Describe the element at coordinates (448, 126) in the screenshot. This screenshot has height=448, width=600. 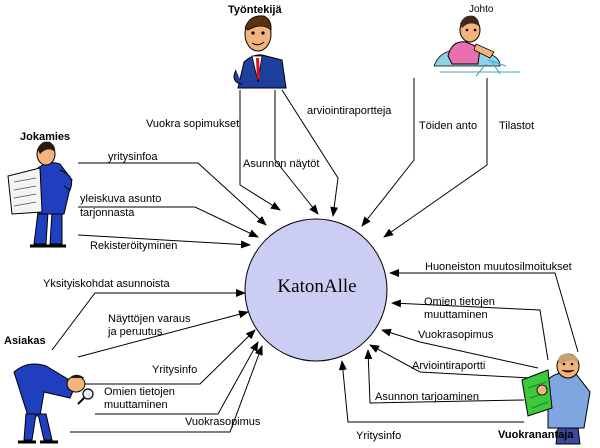
I see `flow-label-toiden-anto: Töiden anto` at that location.